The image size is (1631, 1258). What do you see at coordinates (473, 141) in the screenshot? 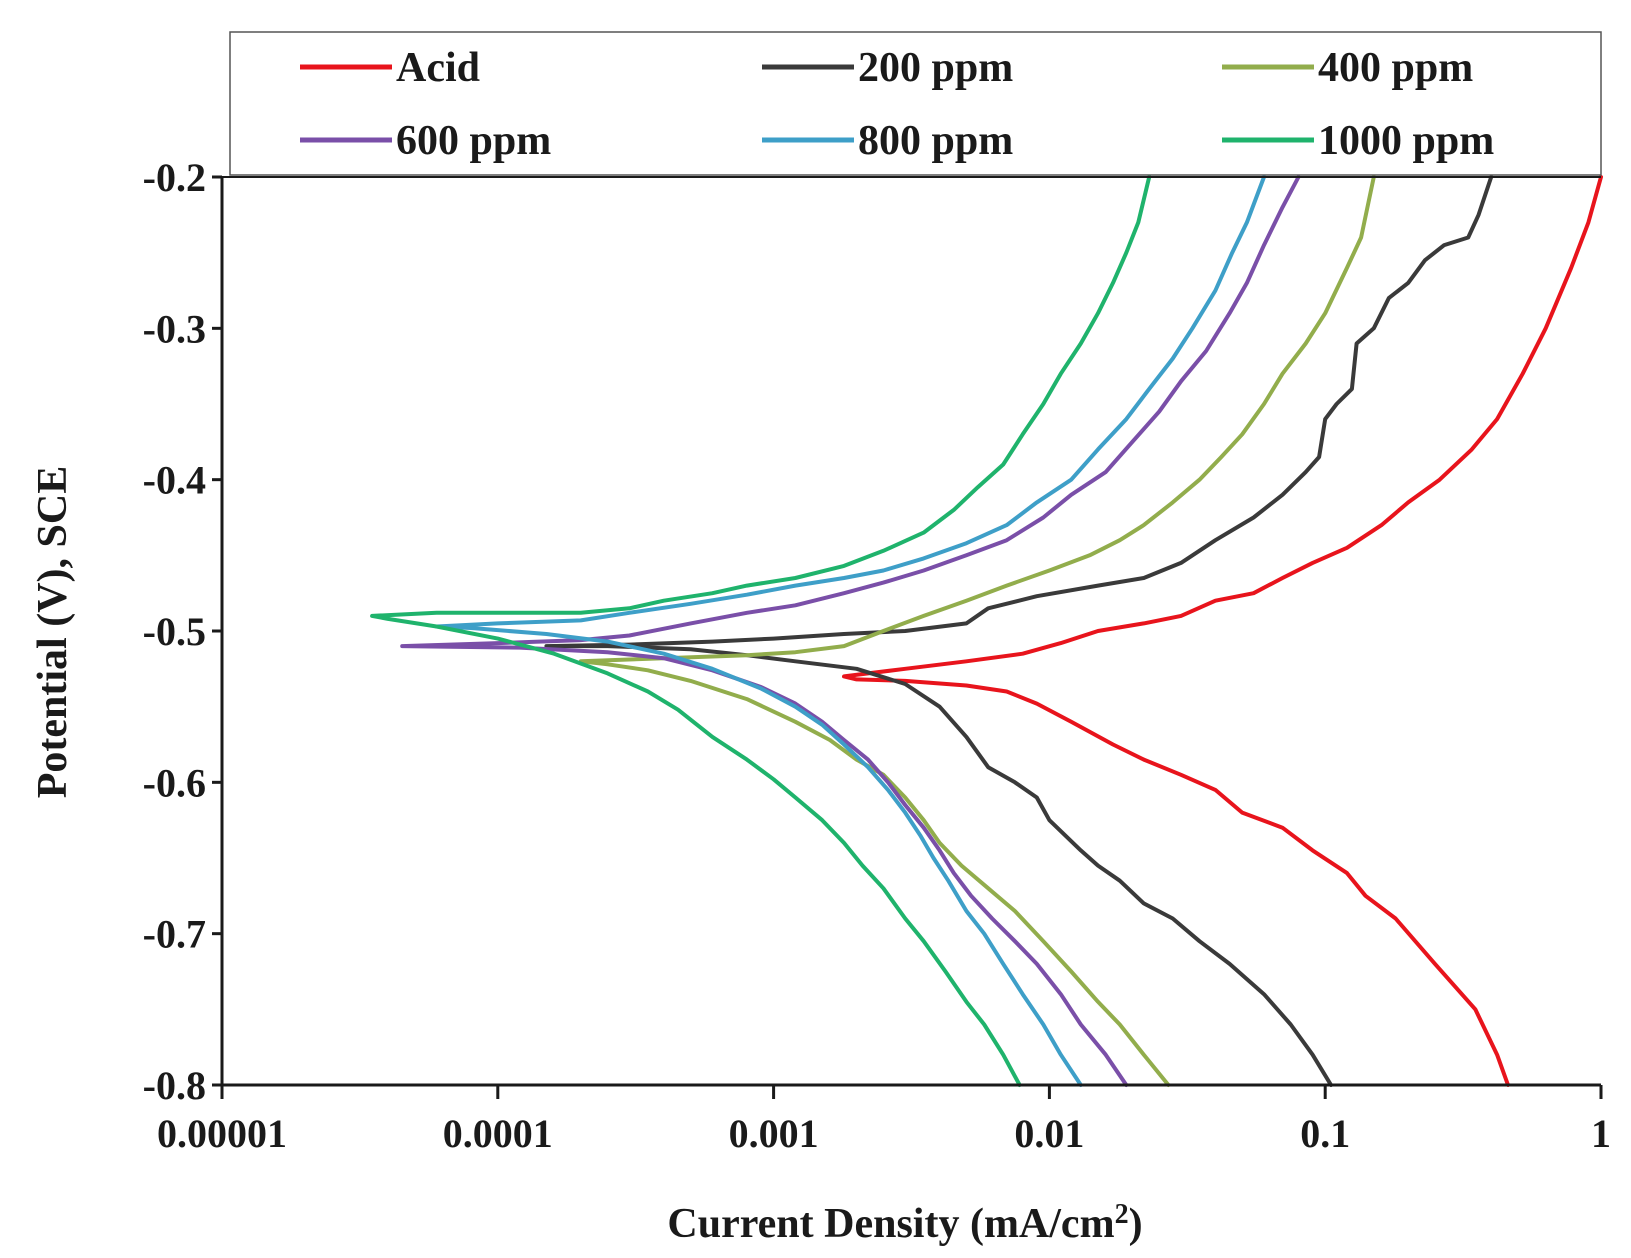
I see `legend-label-600-ppm: 600 ppm` at bounding box center [473, 141].